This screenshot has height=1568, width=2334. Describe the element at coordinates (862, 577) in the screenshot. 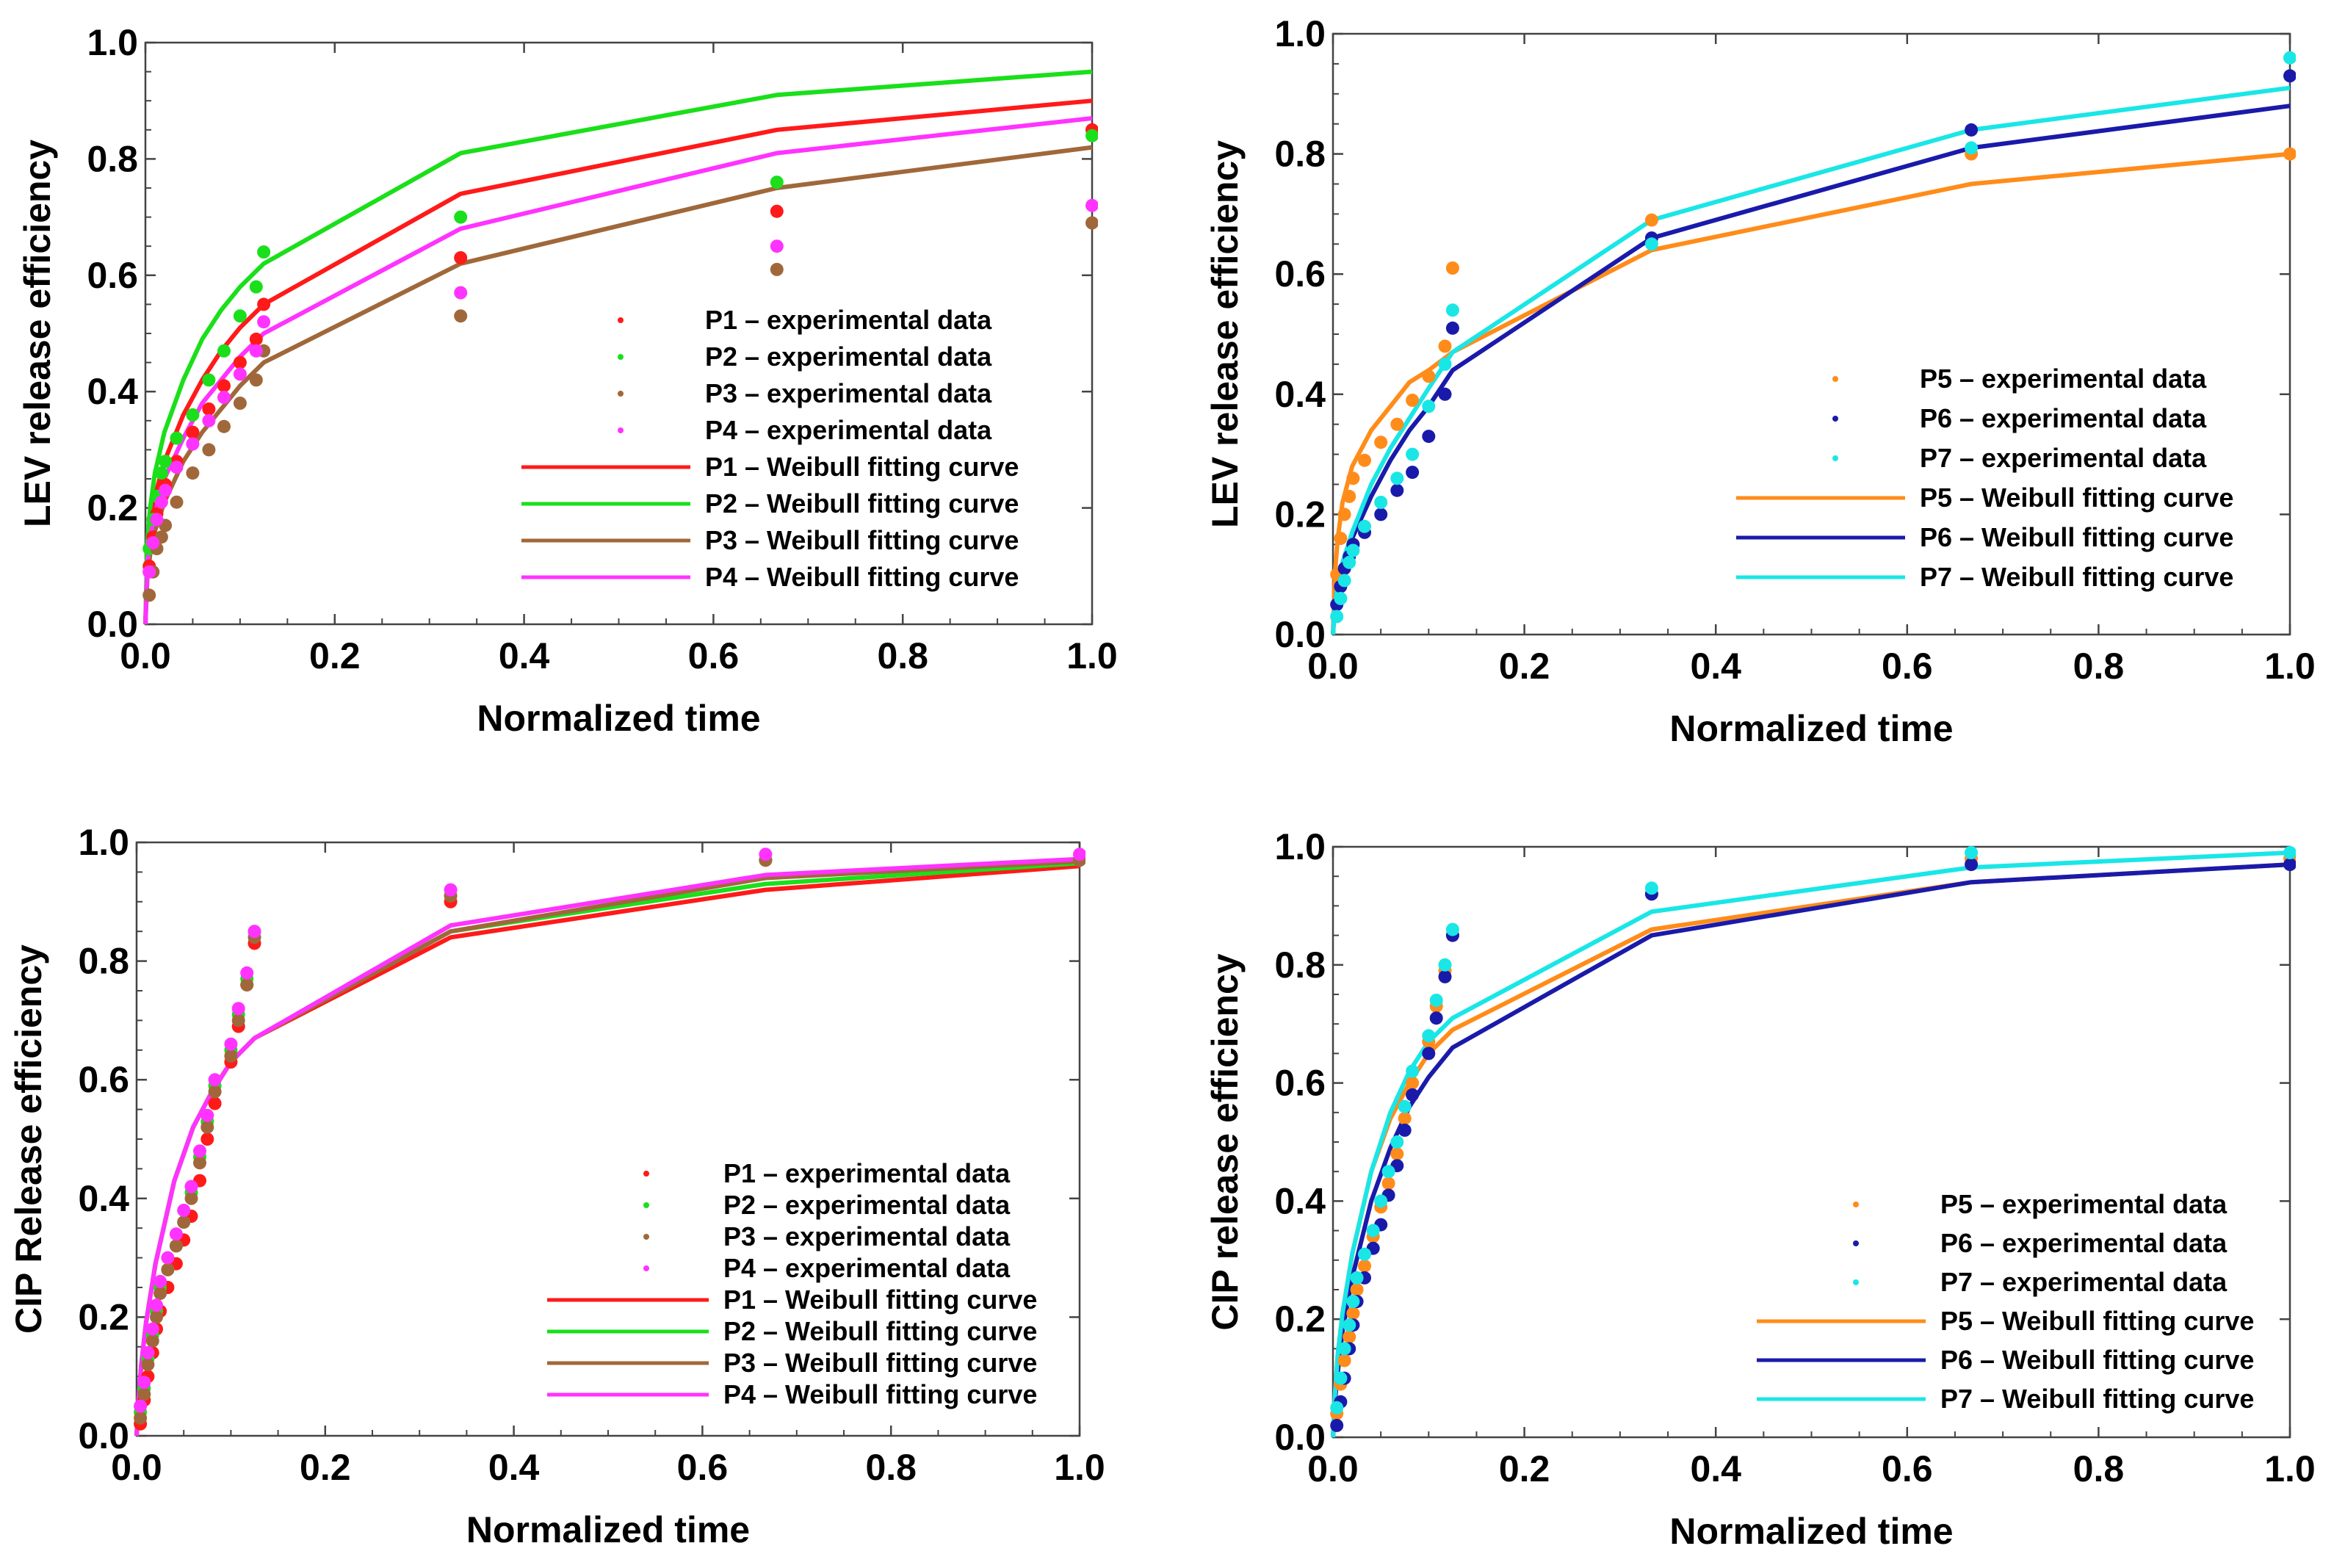

I see `legend-label: P4 – Weibull fitting curve` at that location.